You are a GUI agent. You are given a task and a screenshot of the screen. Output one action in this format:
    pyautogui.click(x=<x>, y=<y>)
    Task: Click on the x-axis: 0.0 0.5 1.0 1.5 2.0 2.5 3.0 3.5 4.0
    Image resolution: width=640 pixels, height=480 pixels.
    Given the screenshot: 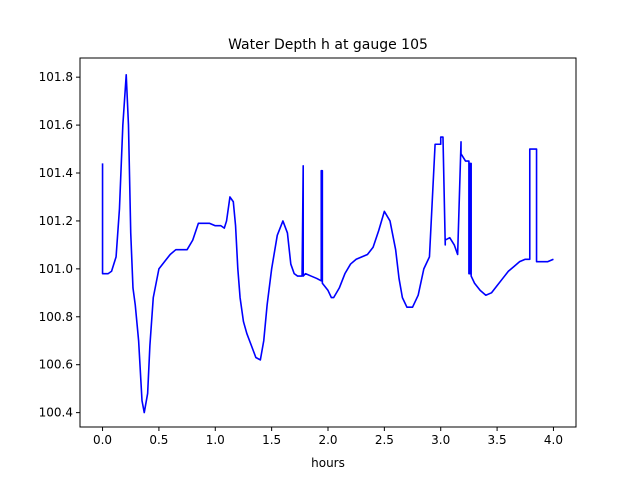 What is the action you would take?
    pyautogui.click(x=328, y=437)
    